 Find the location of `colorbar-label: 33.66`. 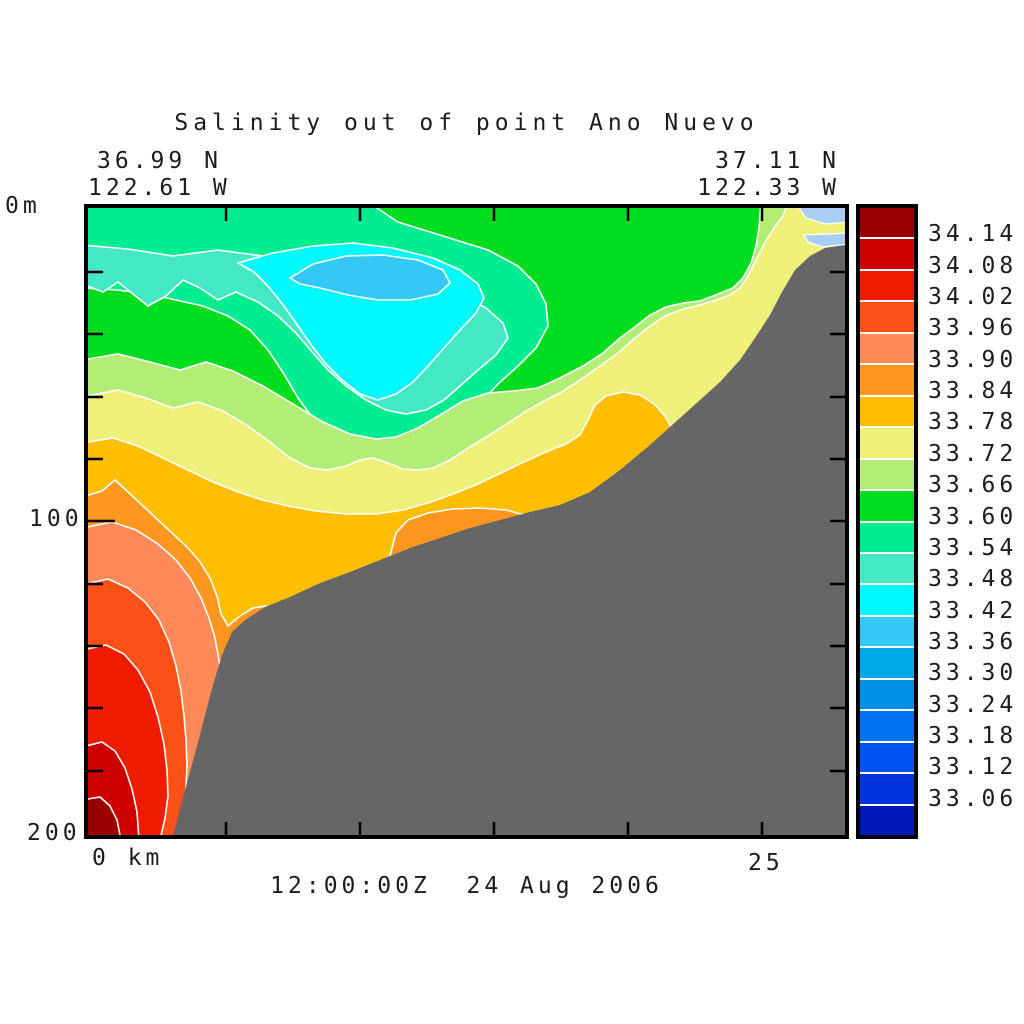

colorbar-label: 33.66 is located at coordinates (973, 485).